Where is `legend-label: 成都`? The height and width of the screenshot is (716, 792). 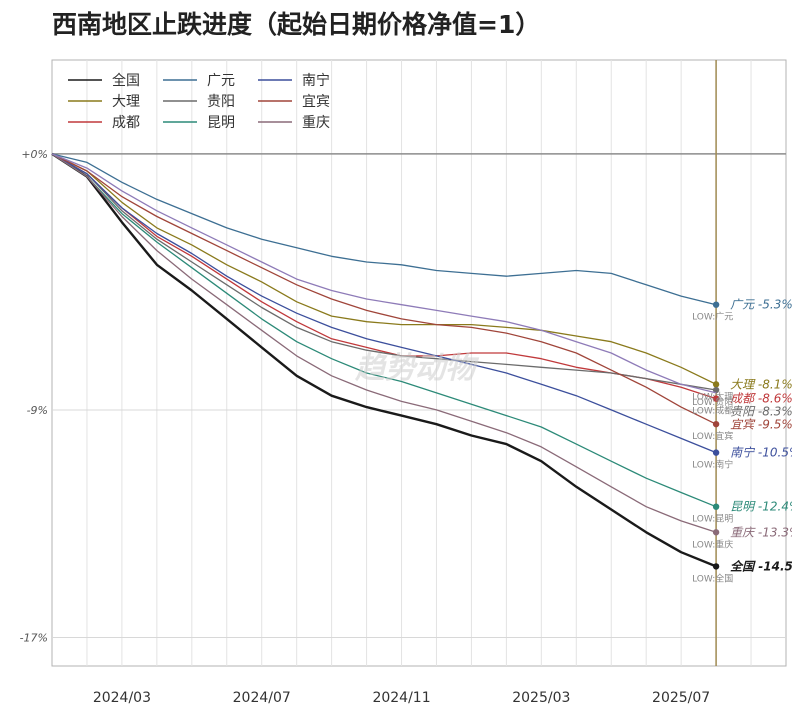 legend-label: 成都 is located at coordinates (126, 123).